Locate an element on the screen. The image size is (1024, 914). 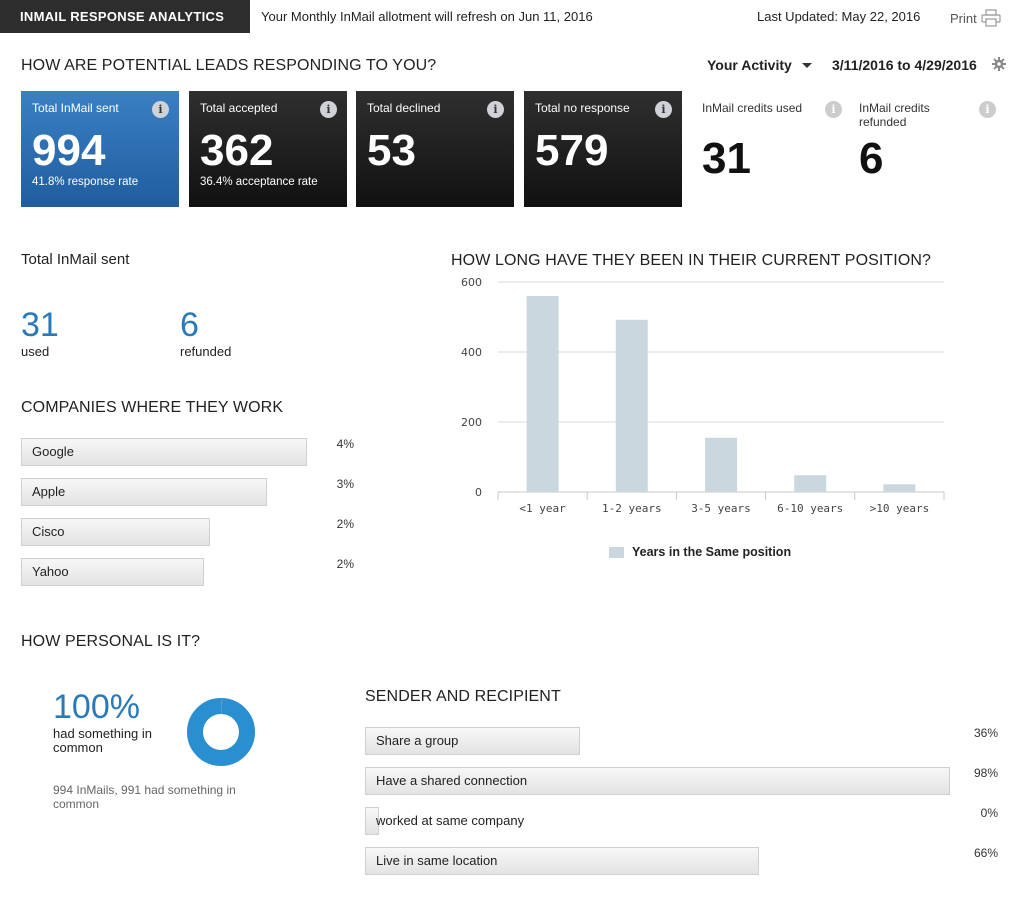
tile-value: 579 is located at coordinates (572, 150).